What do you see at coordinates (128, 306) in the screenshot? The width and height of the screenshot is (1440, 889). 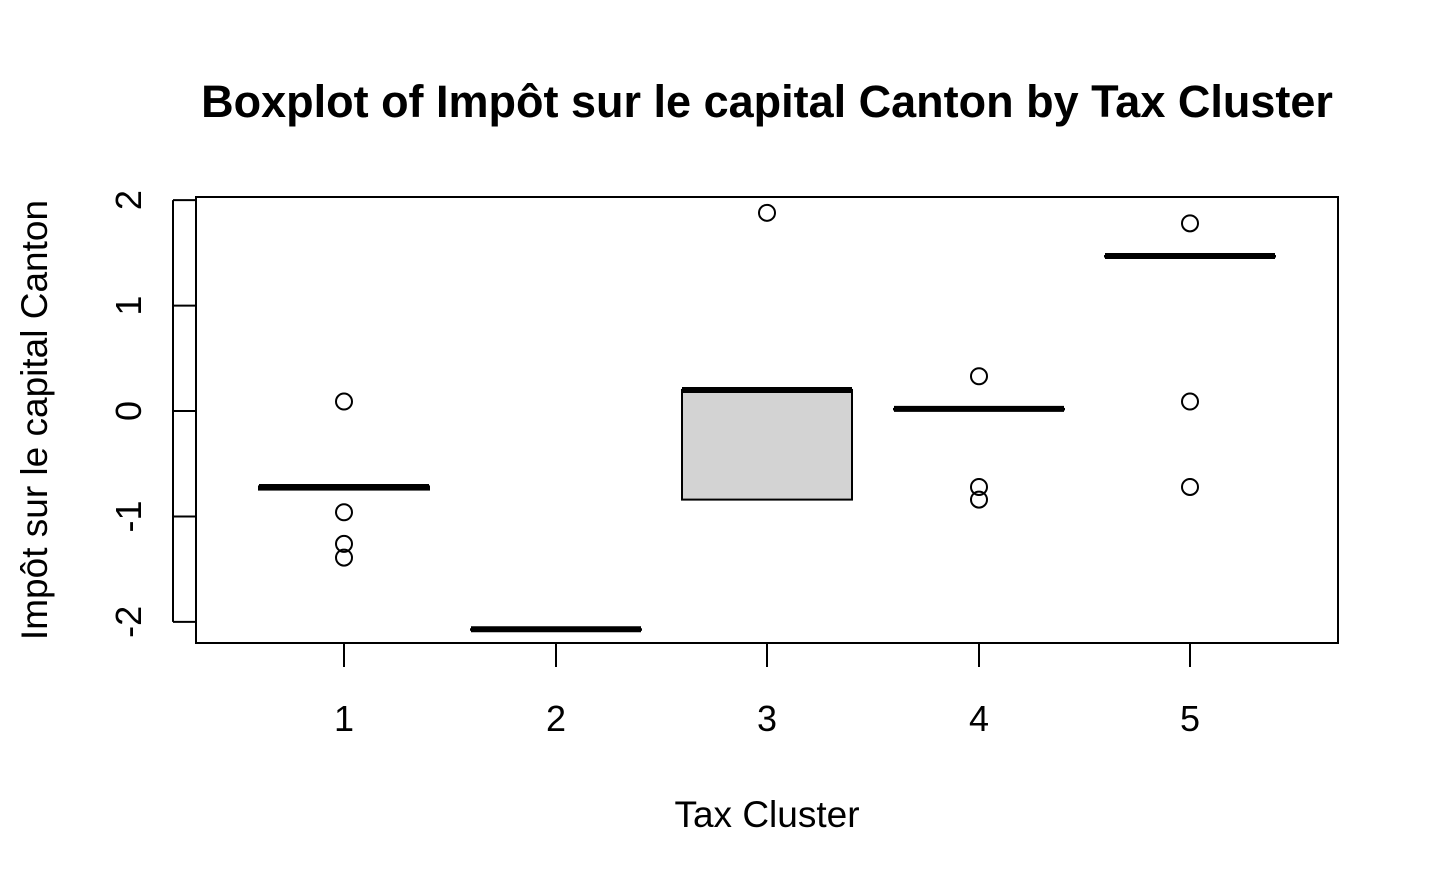 I see `y-tick-label: 1` at bounding box center [128, 306].